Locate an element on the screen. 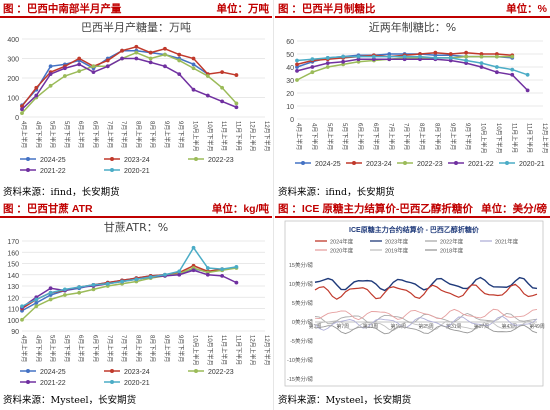 Image resolution: width=550 pixels, height=410 pixels. legend-label: 2023-24 is located at coordinates (137, 160).